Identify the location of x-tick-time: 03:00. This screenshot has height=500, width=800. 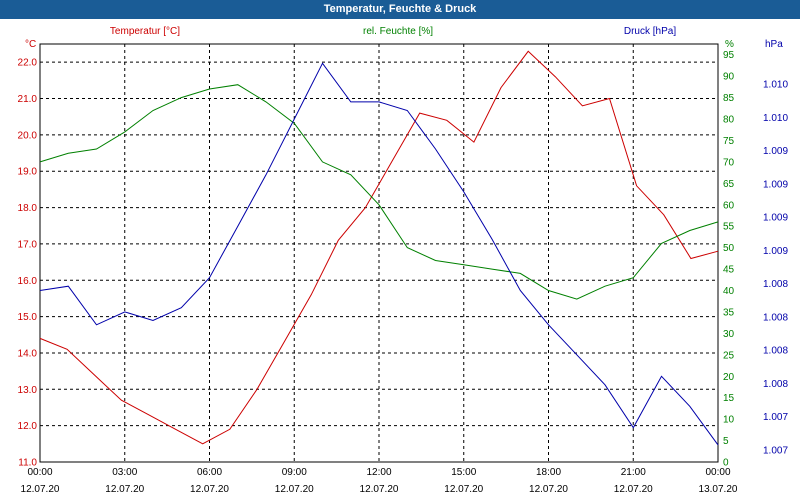
(124, 472).